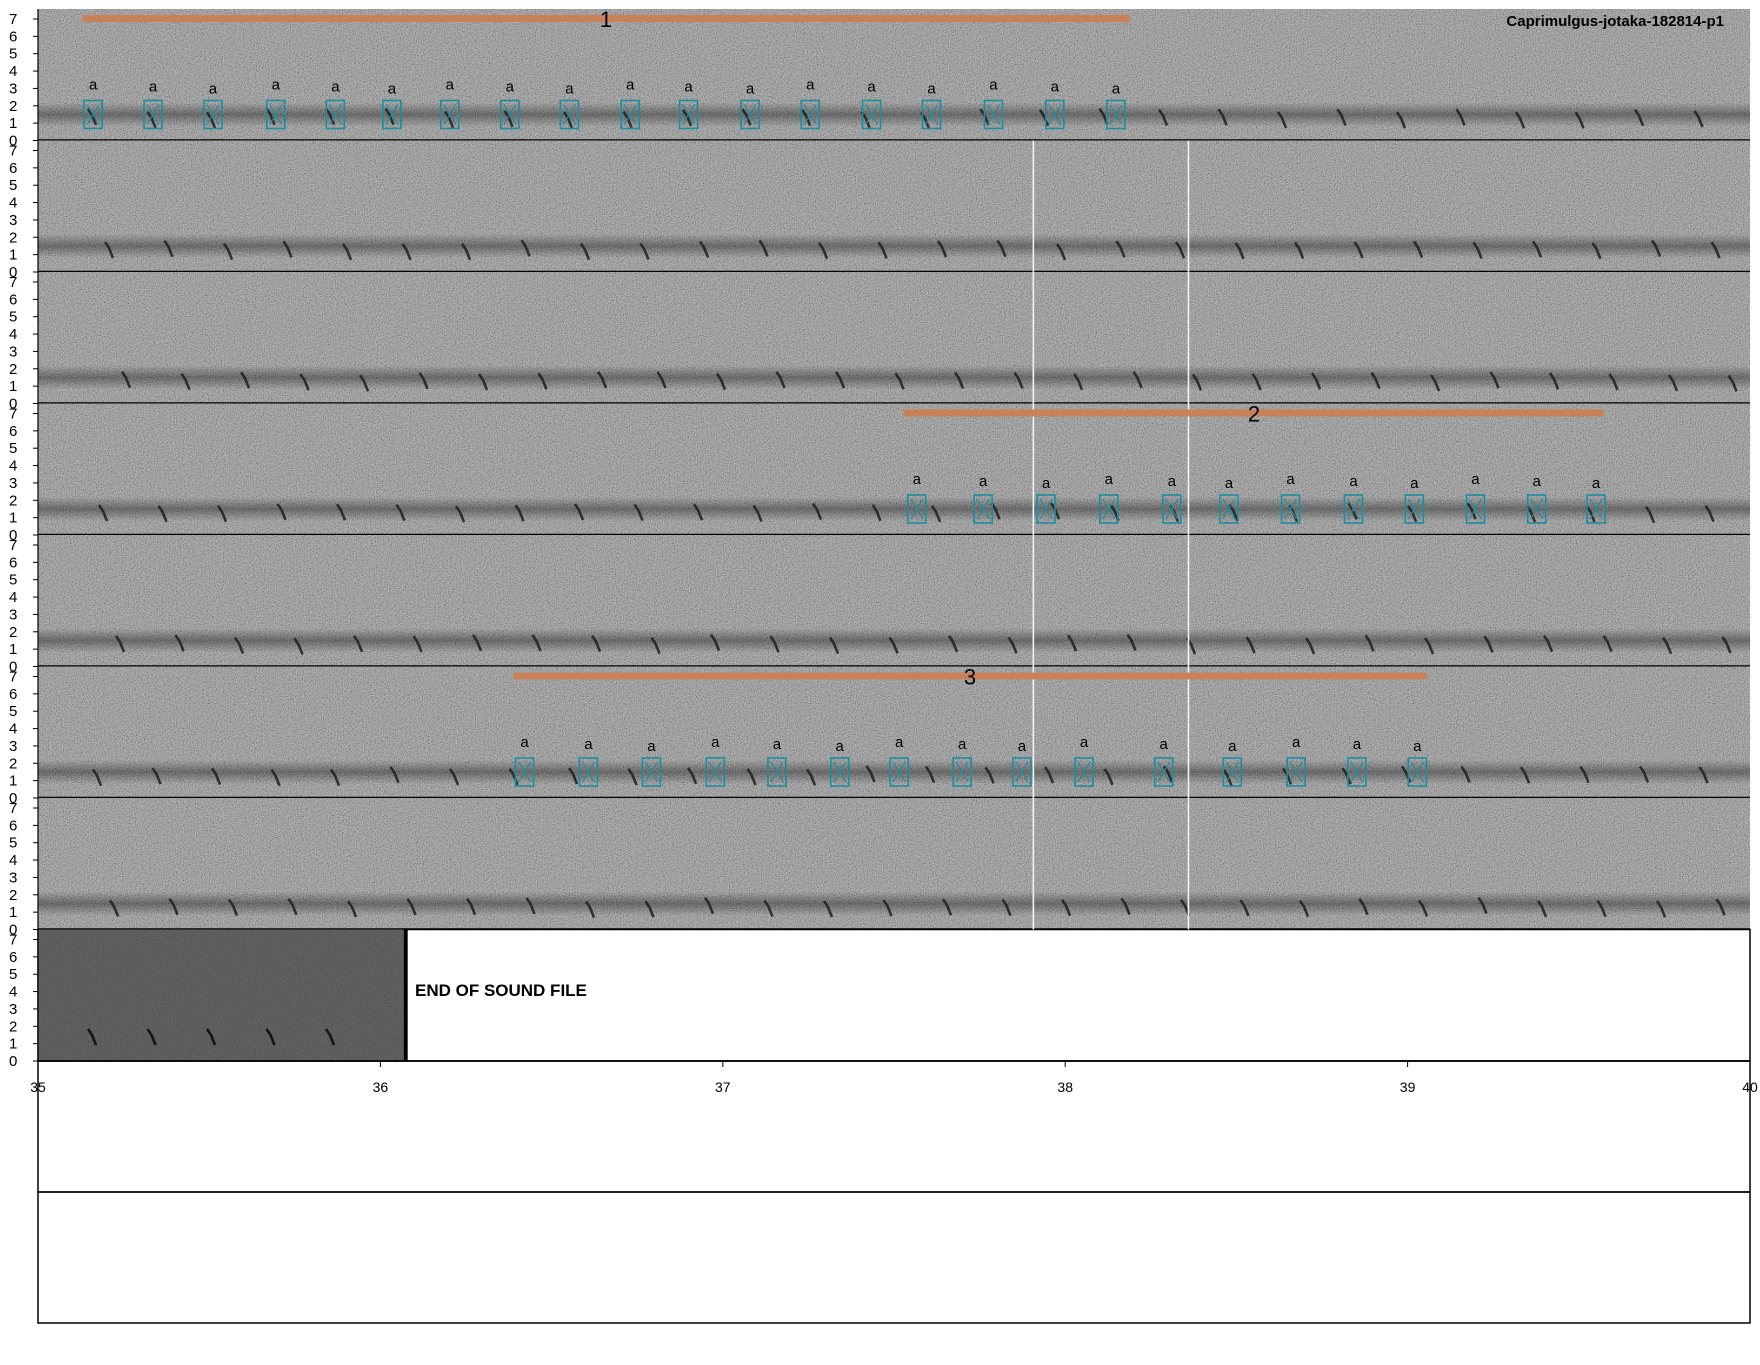 The height and width of the screenshot is (1365, 1760). I want to click on frequency-tick-label: 6, so click(13, 825).